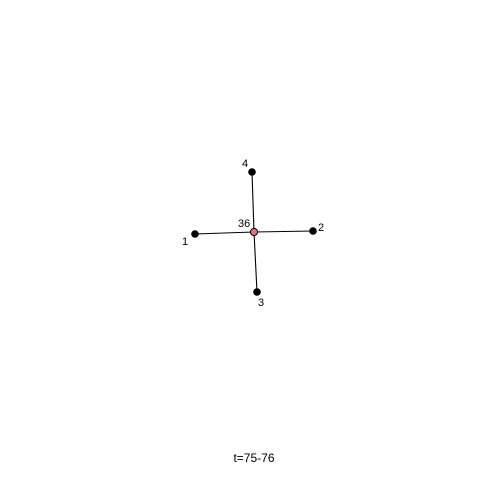 This screenshot has width=480, height=480. What do you see at coordinates (244, 224) in the screenshot?
I see `node-label-36: 36` at bounding box center [244, 224].